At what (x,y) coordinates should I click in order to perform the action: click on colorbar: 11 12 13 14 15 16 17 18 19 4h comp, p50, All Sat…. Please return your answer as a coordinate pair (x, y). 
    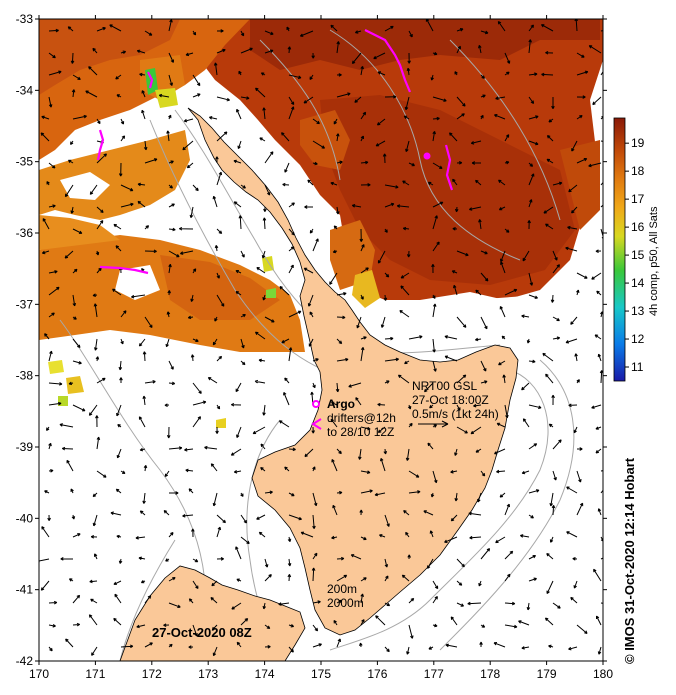
    Looking at the image, I should click on (636, 249).